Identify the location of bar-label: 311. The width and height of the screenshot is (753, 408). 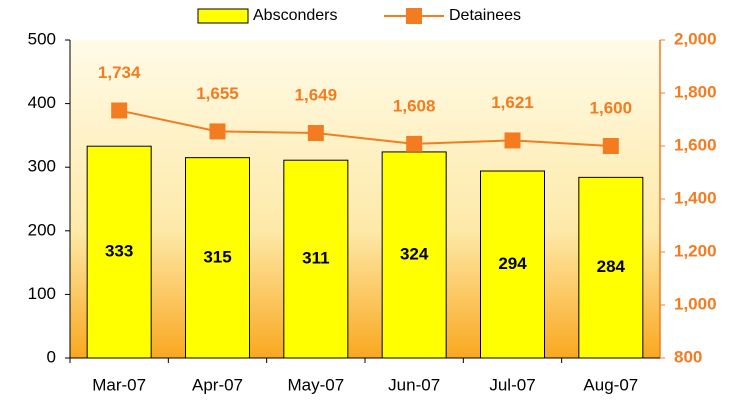
(315, 258).